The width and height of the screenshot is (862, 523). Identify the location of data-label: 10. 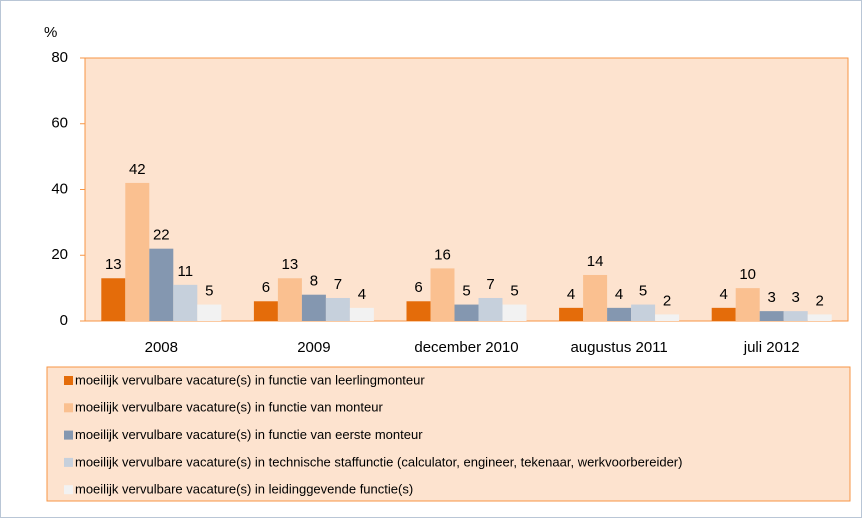
(747, 274).